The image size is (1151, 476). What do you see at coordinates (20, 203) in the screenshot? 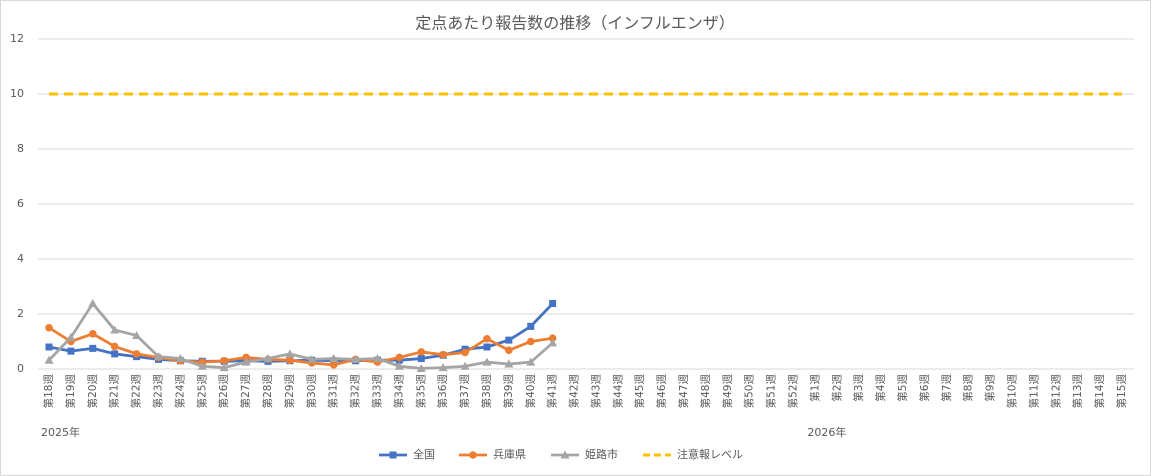
I see `y-tick-label: 6` at bounding box center [20, 203].